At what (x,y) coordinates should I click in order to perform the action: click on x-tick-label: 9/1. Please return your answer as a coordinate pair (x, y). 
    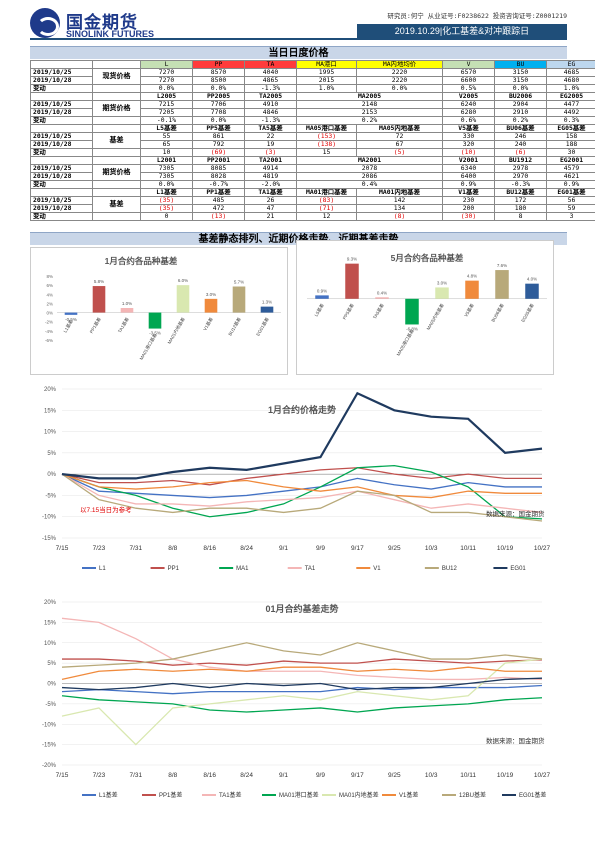
    Looking at the image, I should click on (283, 775).